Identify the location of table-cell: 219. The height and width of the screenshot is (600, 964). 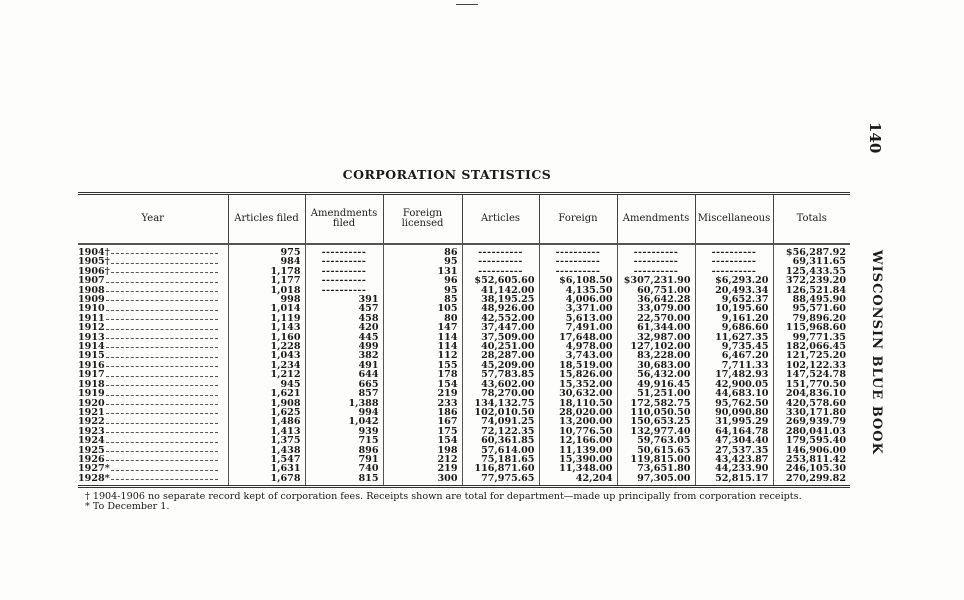
(422, 469).